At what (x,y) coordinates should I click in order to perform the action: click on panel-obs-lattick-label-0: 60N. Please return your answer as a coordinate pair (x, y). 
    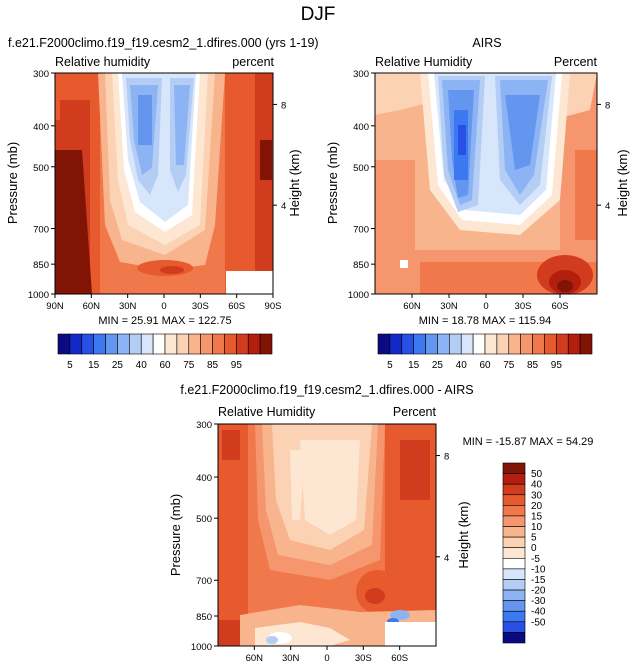
    Looking at the image, I should click on (412, 306).